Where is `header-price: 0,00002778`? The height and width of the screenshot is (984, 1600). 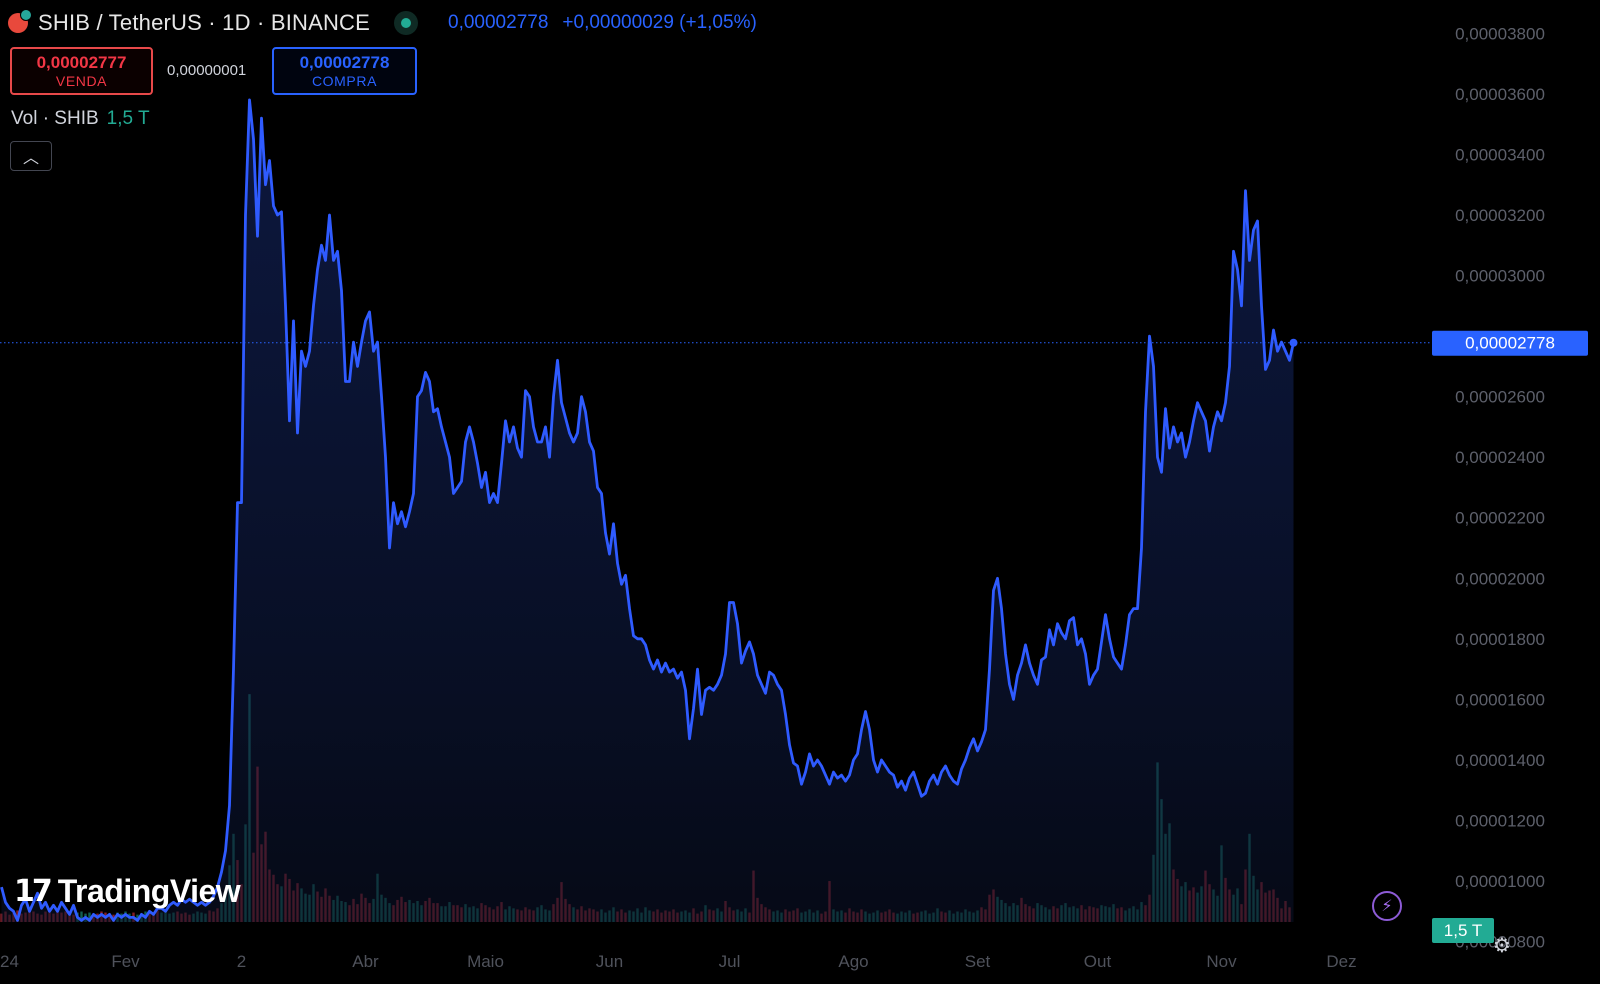
header-price: 0,00002778 is located at coordinates (498, 22).